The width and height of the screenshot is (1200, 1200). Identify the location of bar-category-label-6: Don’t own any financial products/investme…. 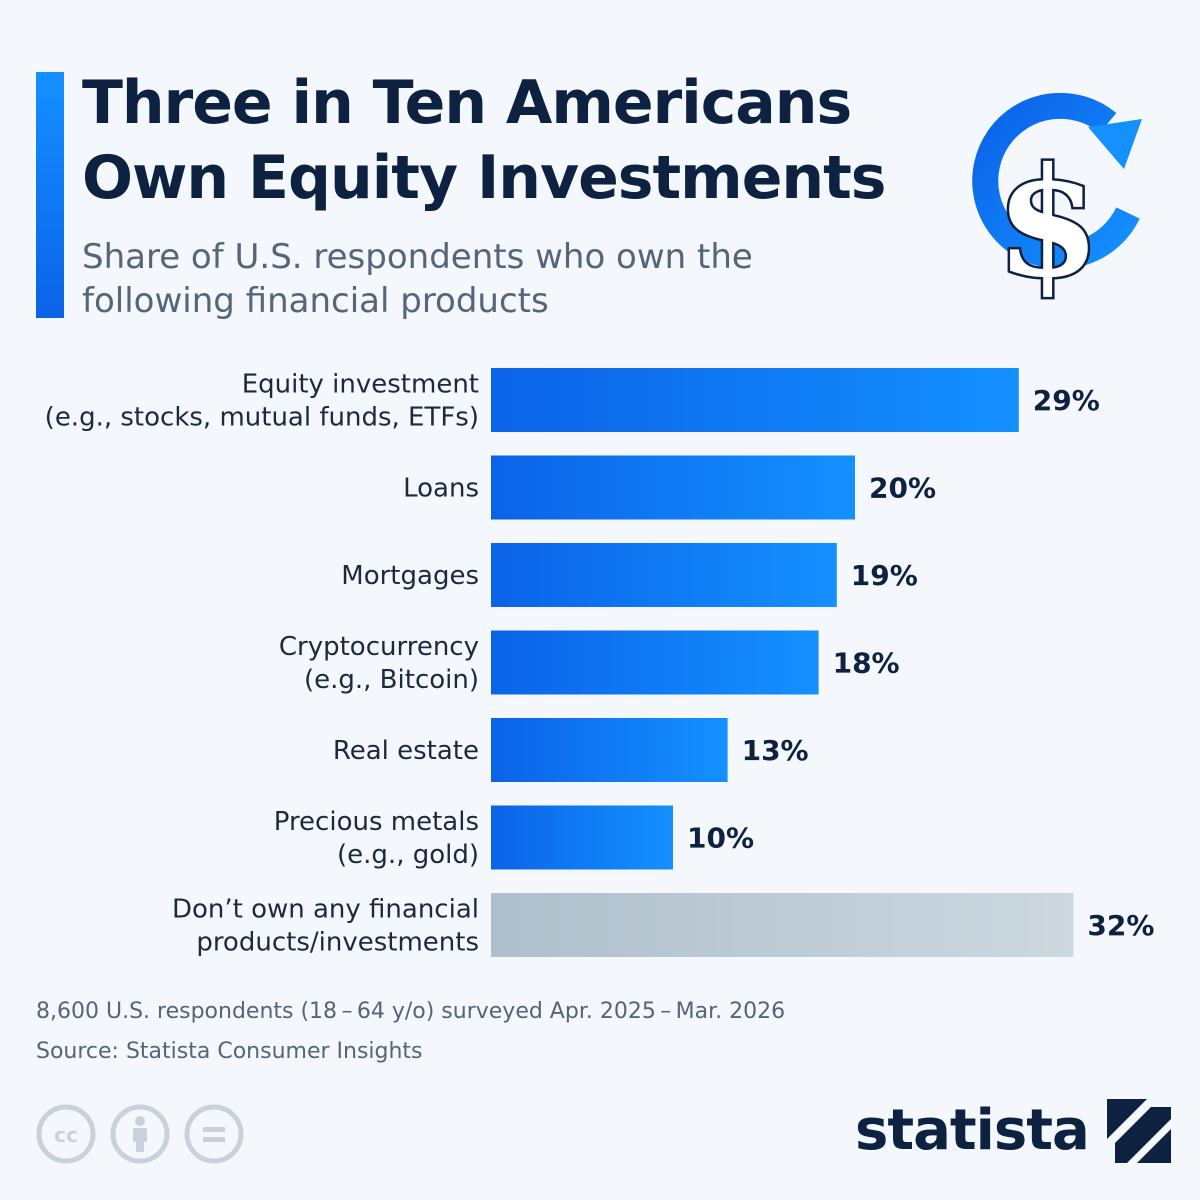
(325, 926).